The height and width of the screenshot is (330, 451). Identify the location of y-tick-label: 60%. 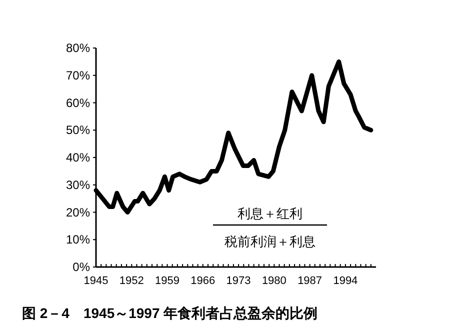
(78, 103).